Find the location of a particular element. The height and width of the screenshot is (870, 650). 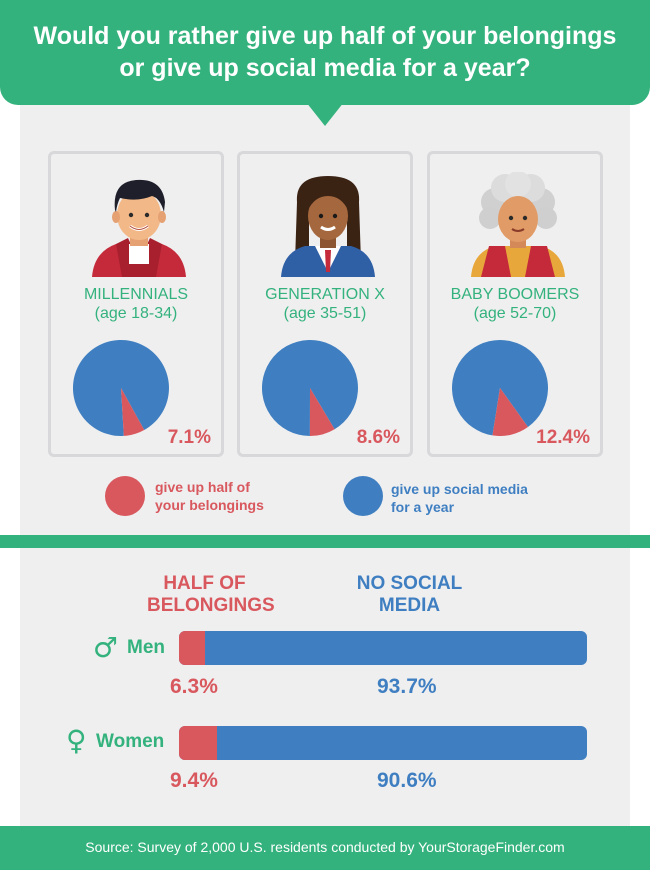

column-header-social-media: NO SOCIAL MEDIA is located at coordinates (409, 595).